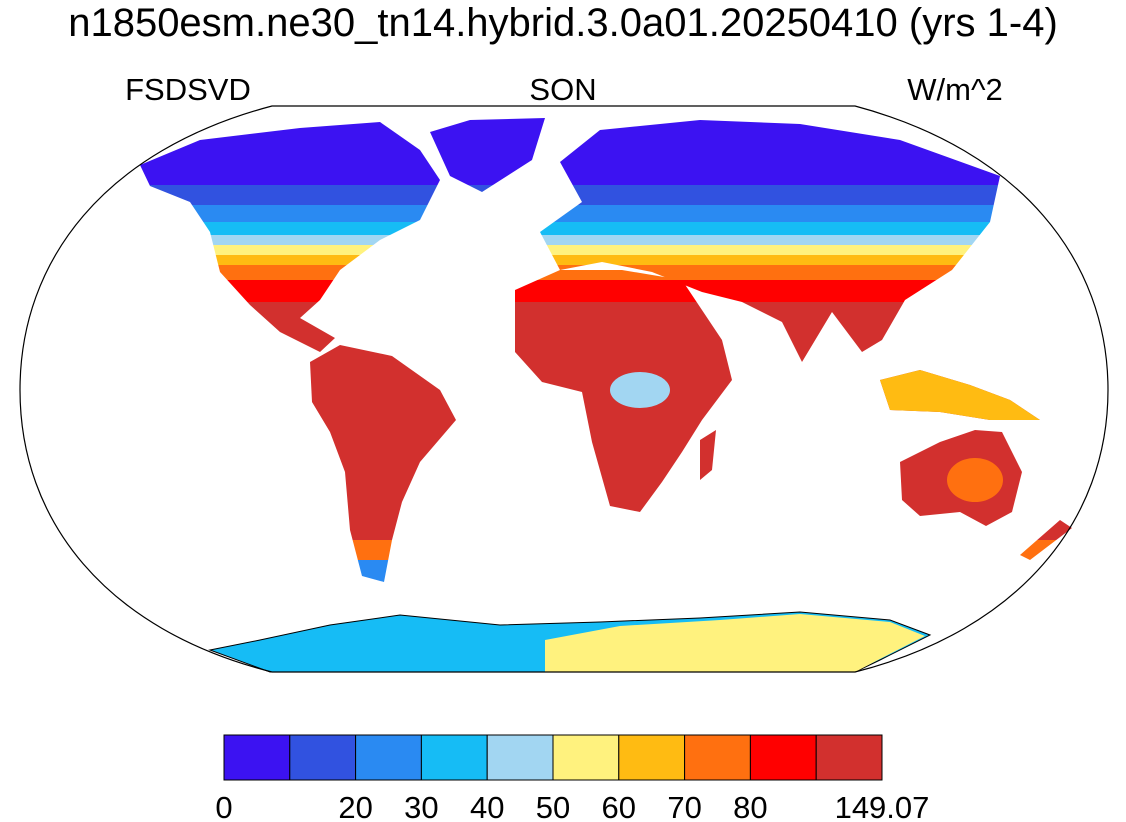 The image size is (1126, 822). Describe the element at coordinates (562, 89) in the screenshot. I see `season-label: SON` at that location.